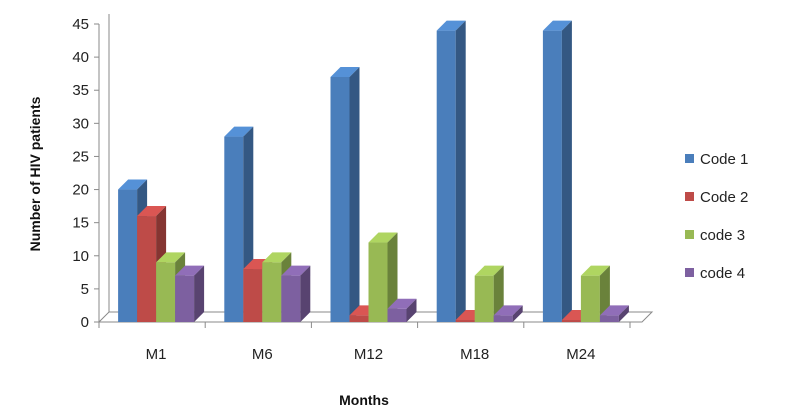 The width and height of the screenshot is (800, 419). Describe the element at coordinates (722, 235) in the screenshot. I see `legend-label: code 3` at that location.